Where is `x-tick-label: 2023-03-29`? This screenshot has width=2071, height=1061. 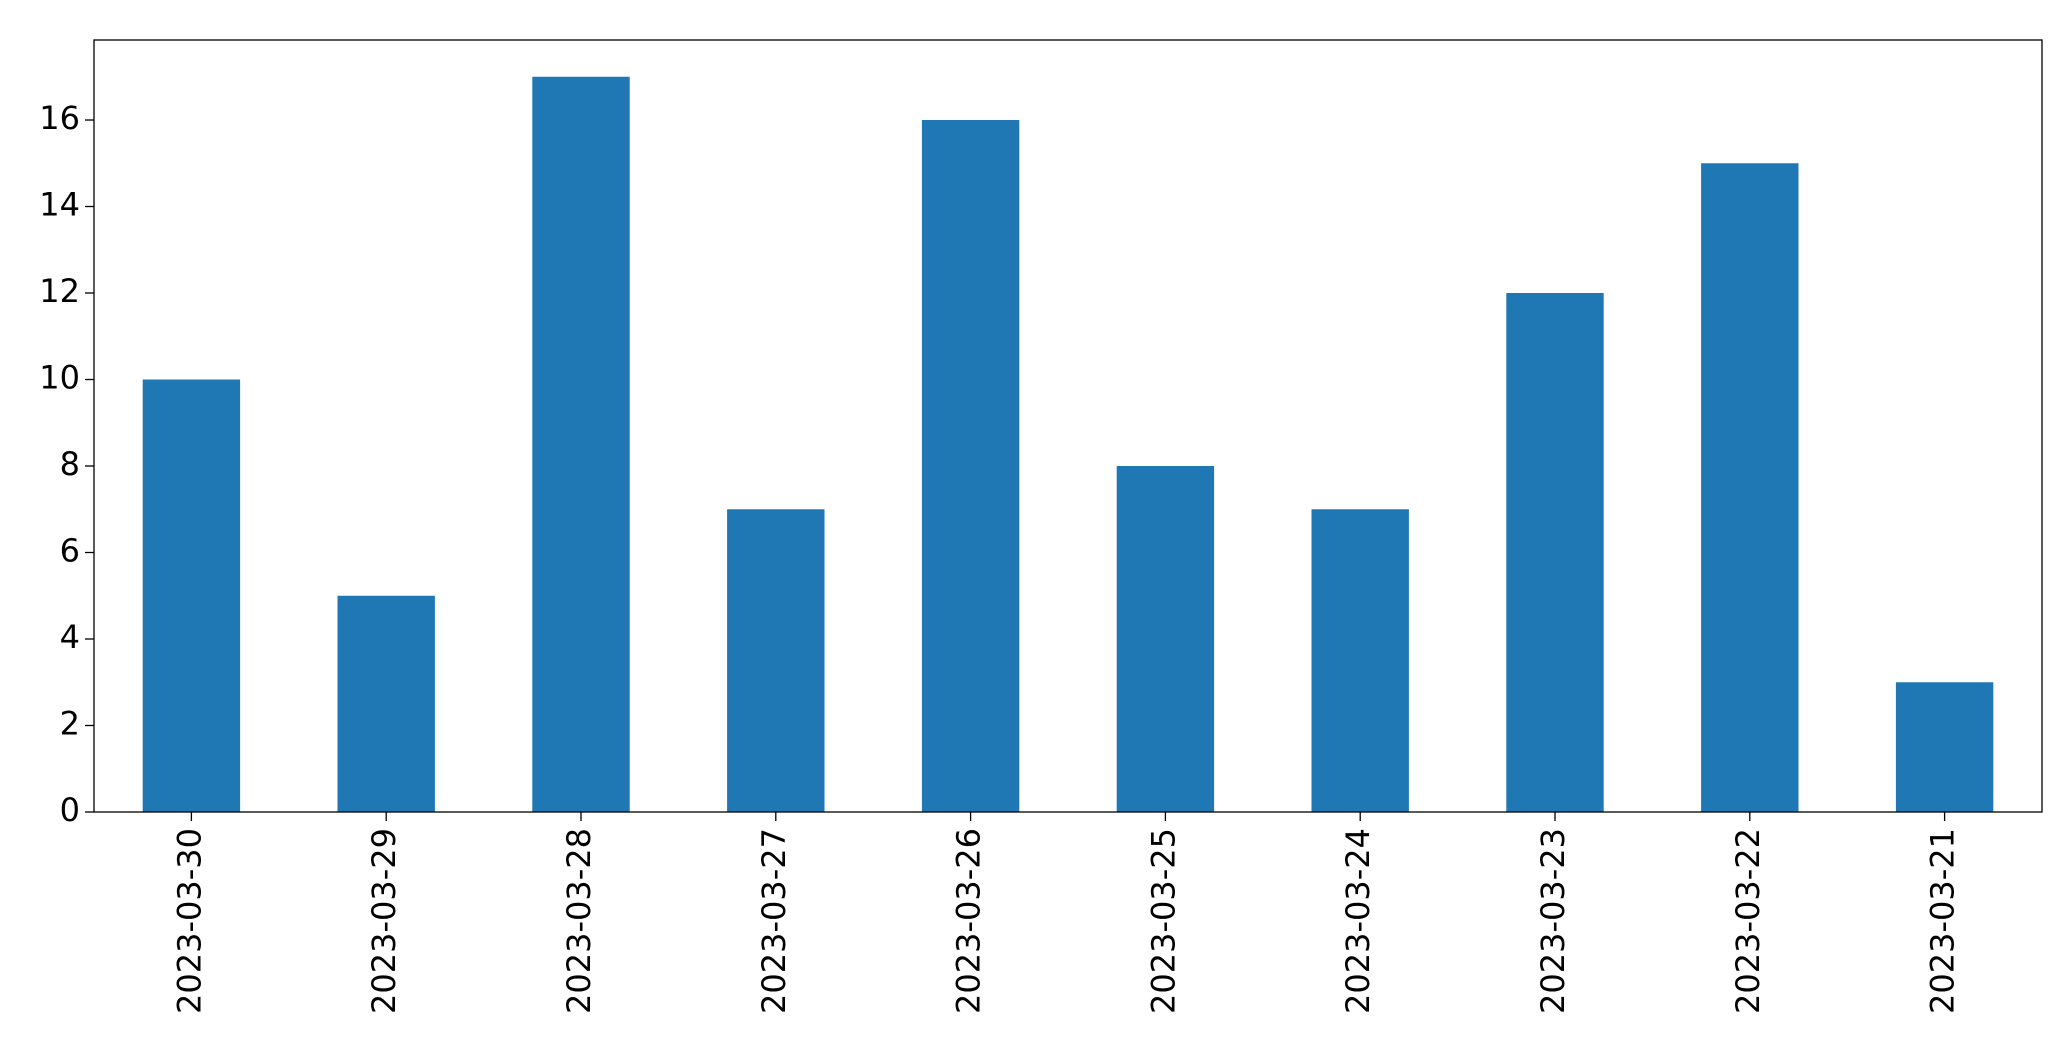
x-tick-label: 2023-03-29 is located at coordinates (384, 921).